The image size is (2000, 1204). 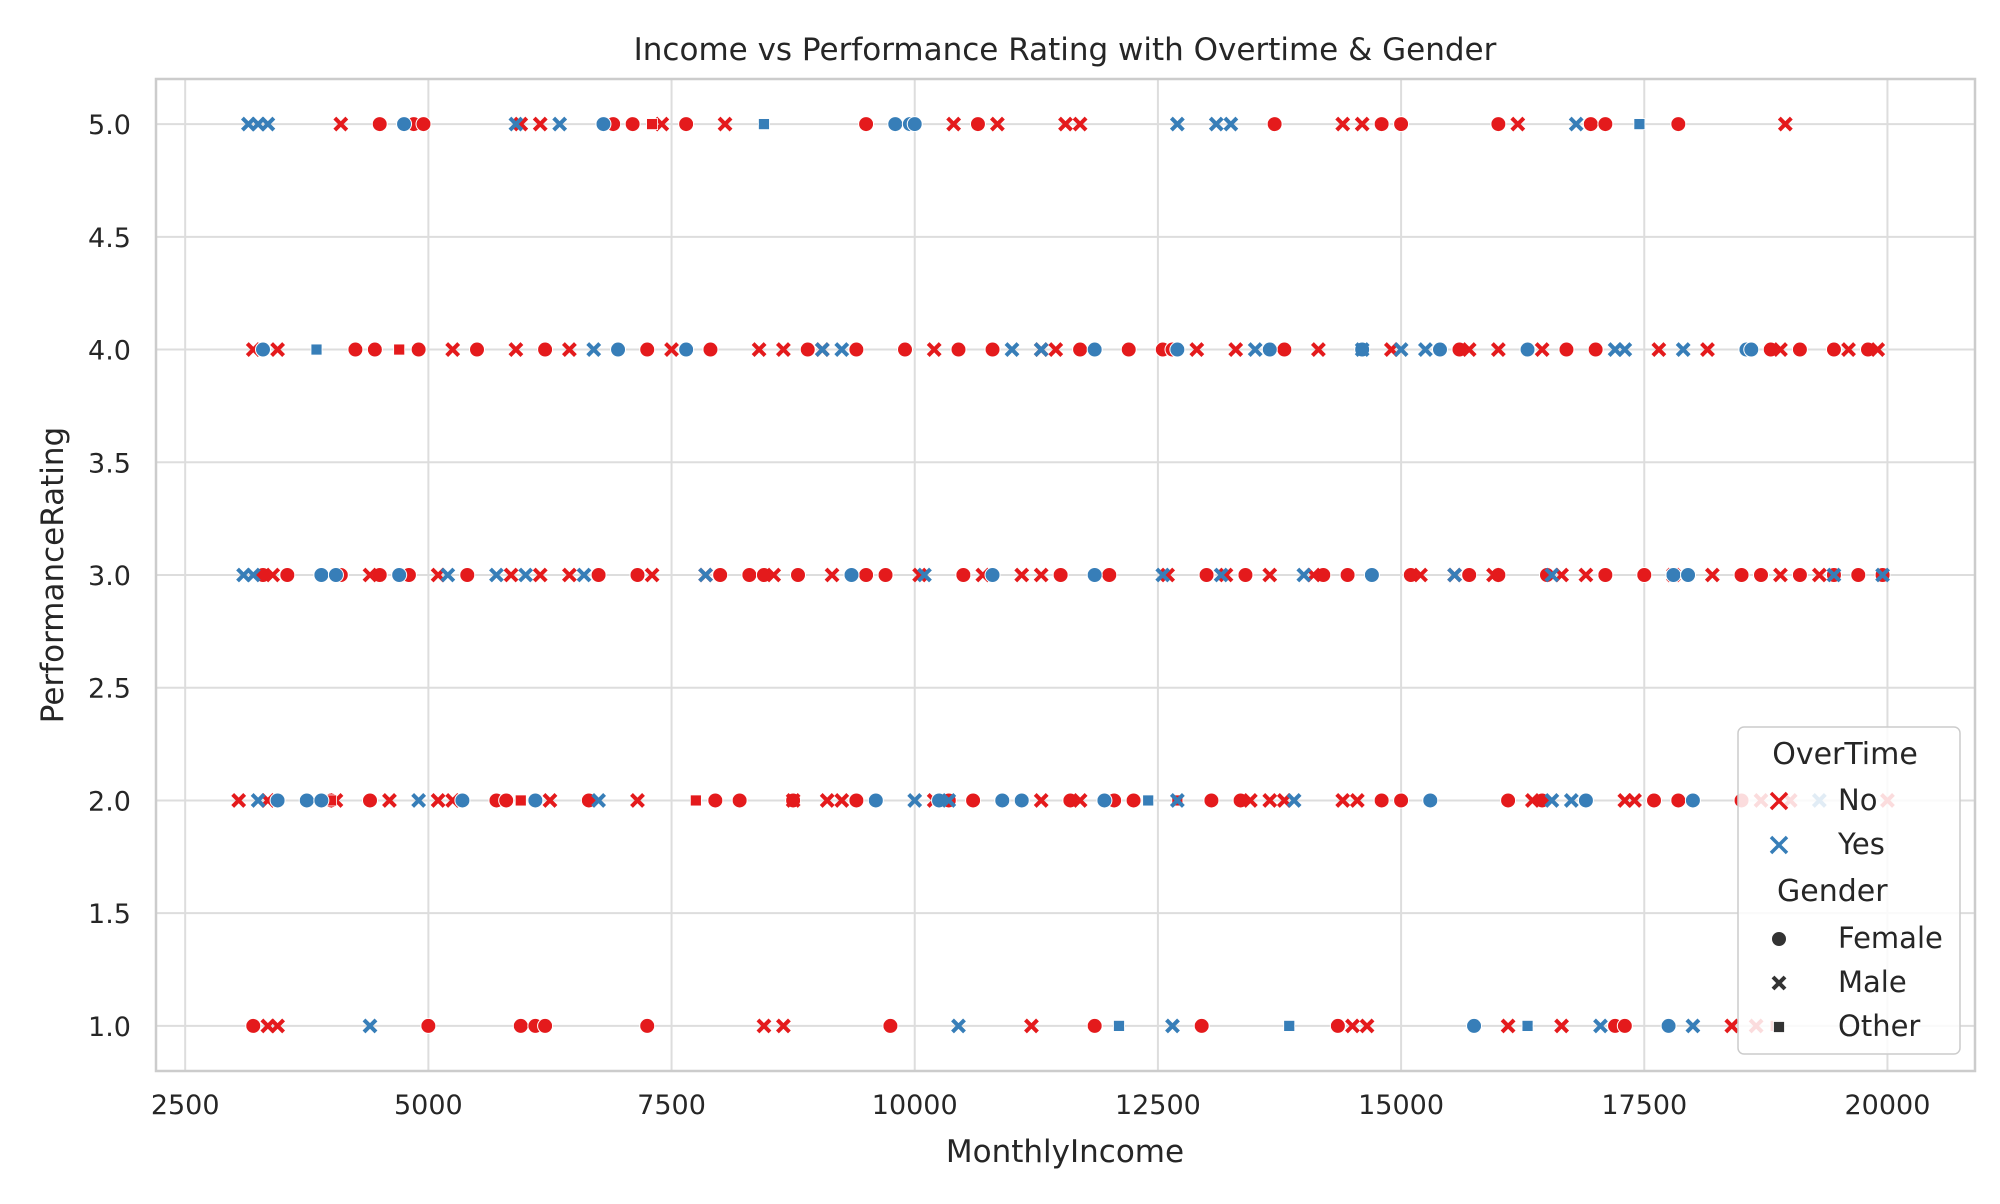 What do you see at coordinates (109, 689) in the screenshot?
I see `y-tick-label: 2.5` at bounding box center [109, 689].